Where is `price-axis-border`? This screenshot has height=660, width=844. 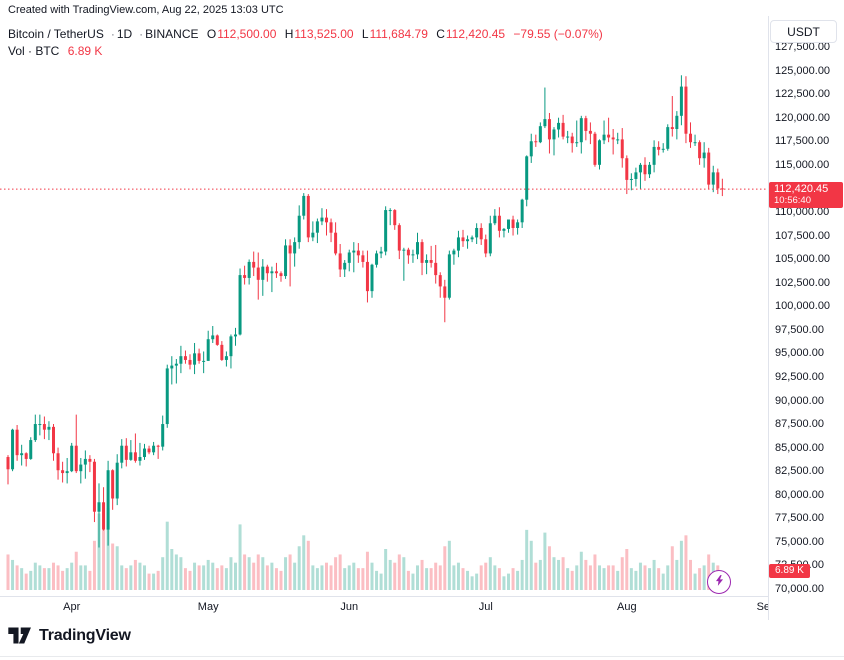 price-axis-border is located at coordinates (768, 318).